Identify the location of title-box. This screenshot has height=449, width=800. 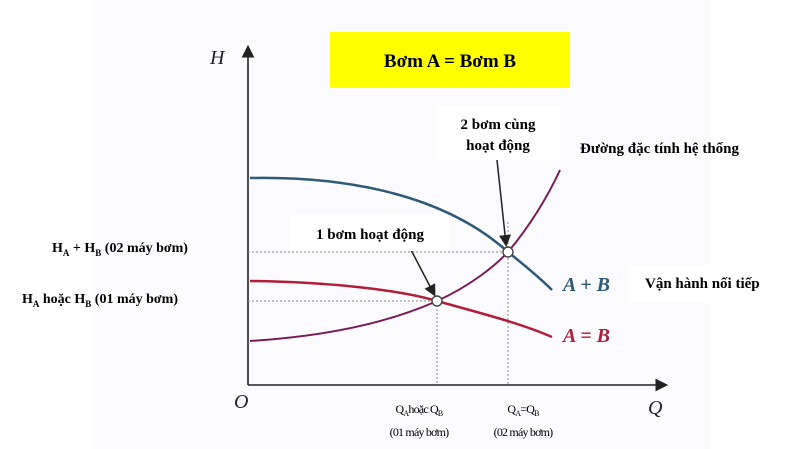
(450, 60).